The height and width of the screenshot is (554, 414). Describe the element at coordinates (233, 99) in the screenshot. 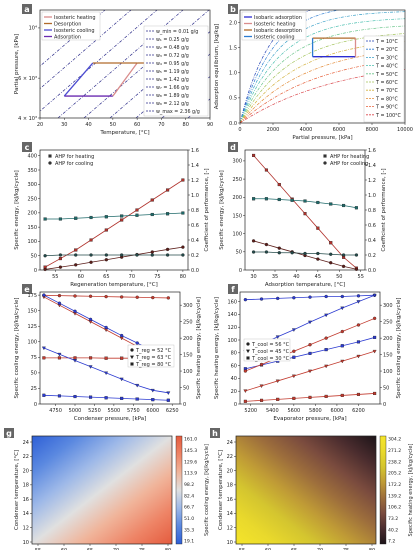

I see `y-tick-label: 0.5` at that location.